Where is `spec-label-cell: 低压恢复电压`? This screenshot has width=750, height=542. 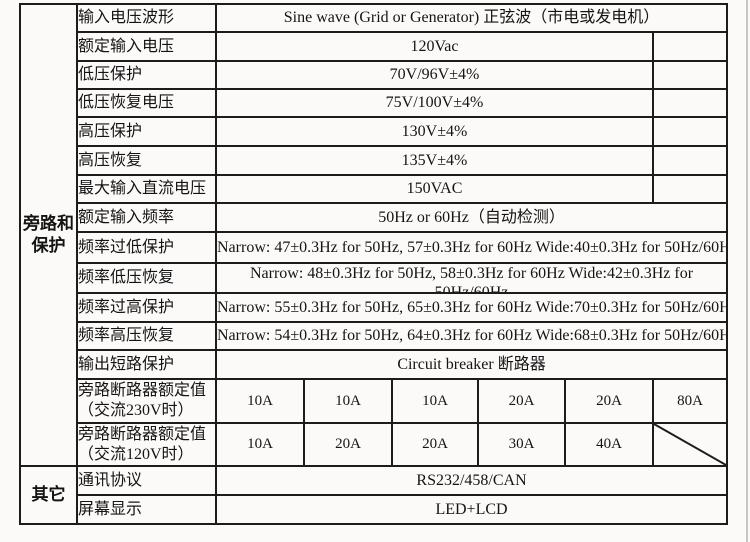 spec-label-cell: 低压恢复电压 is located at coordinates (146, 103).